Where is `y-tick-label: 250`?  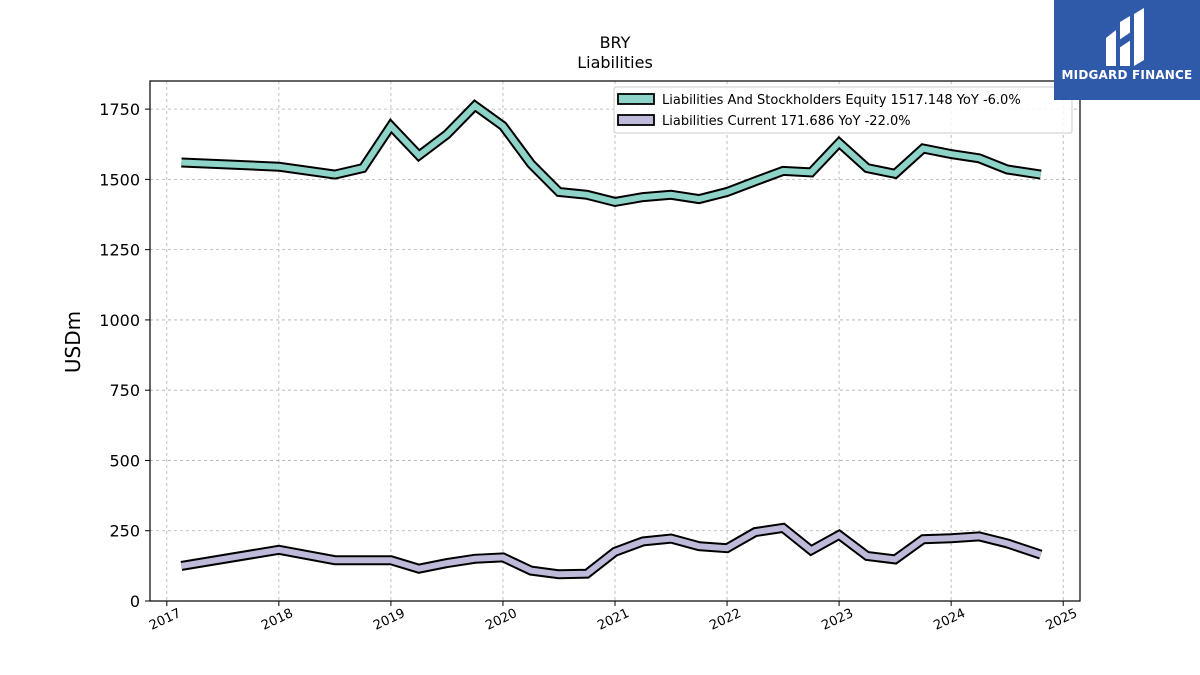
y-tick-label: 250 is located at coordinates (124, 531).